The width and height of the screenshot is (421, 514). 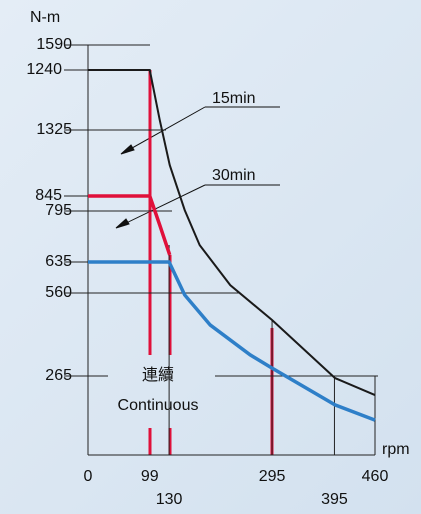 What do you see at coordinates (158, 375) in the screenshot?
I see `annotation-cjk: 連續` at bounding box center [158, 375].